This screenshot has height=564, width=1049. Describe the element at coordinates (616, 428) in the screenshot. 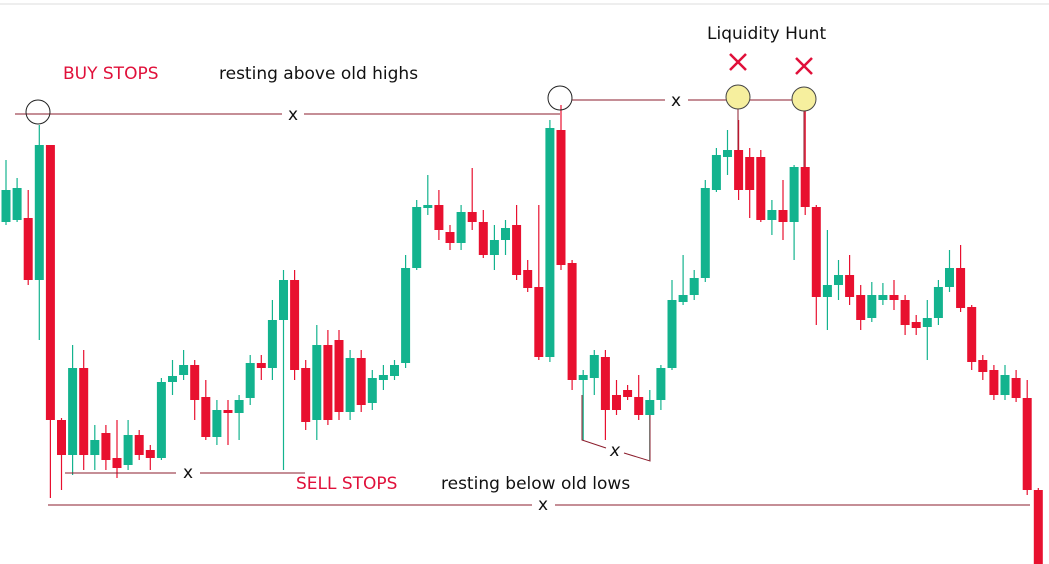

I see `bracket` at that location.